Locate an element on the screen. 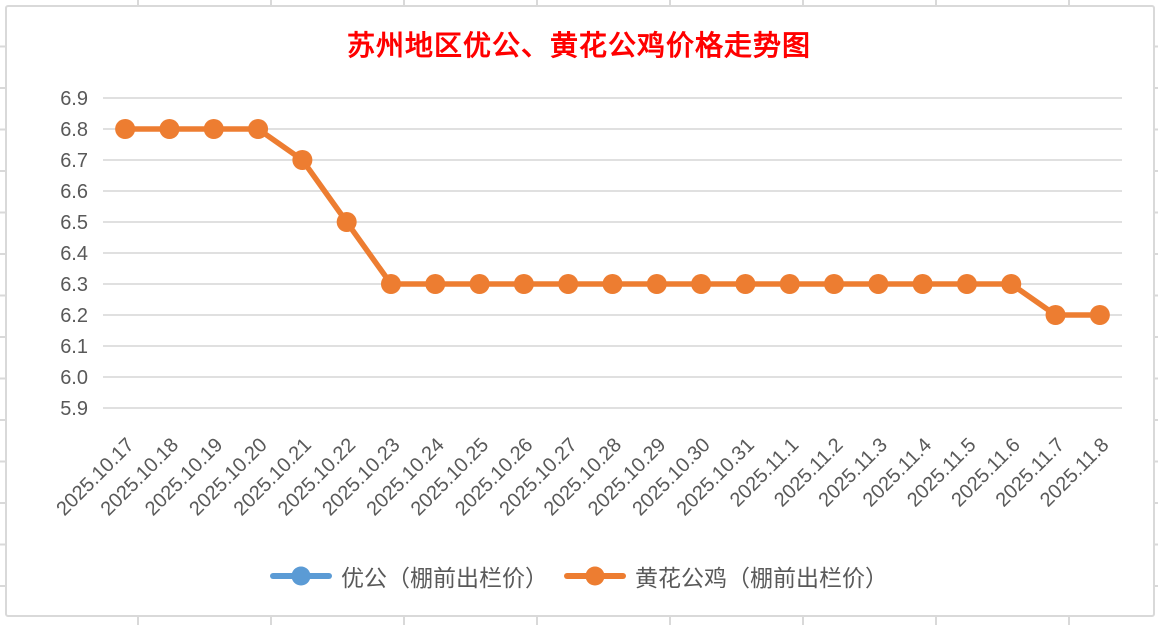 The image size is (1158, 625). svg-text: 6.1 is located at coordinates (74, 347).